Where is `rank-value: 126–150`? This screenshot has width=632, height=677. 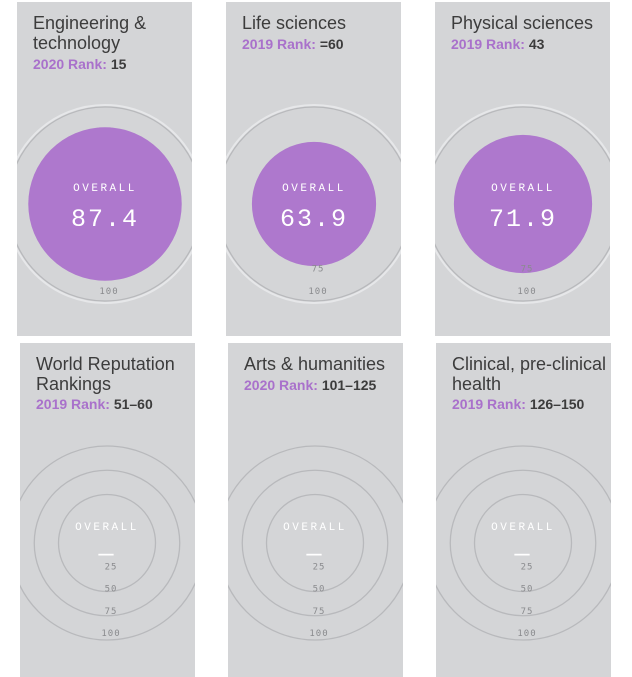 rank-value: 126–150 is located at coordinates (557, 404).